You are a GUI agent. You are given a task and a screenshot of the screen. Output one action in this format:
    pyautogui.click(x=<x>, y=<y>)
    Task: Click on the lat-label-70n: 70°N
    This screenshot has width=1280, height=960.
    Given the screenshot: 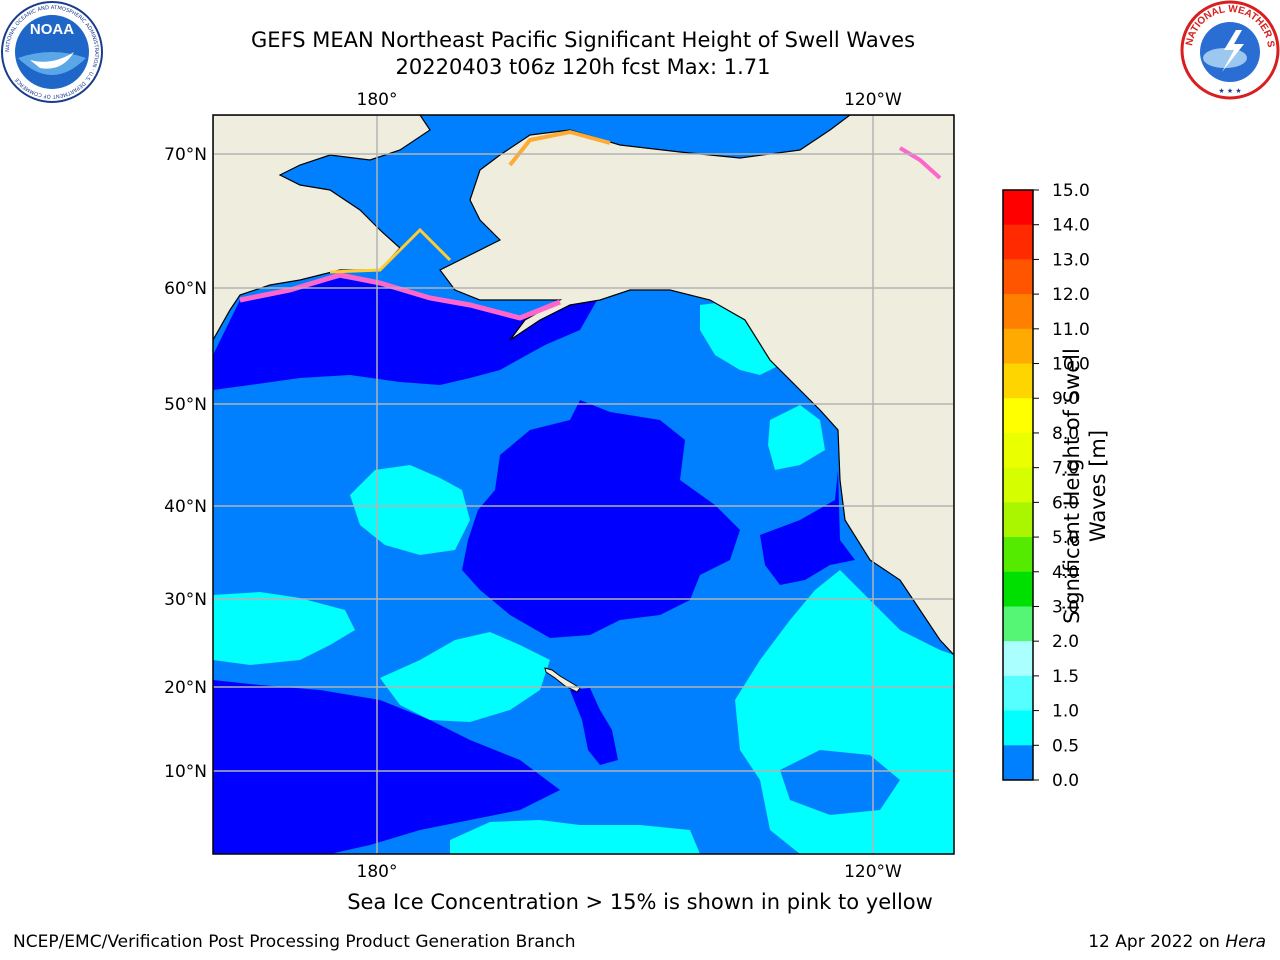 What is the action you would take?
    pyautogui.click(x=185, y=155)
    